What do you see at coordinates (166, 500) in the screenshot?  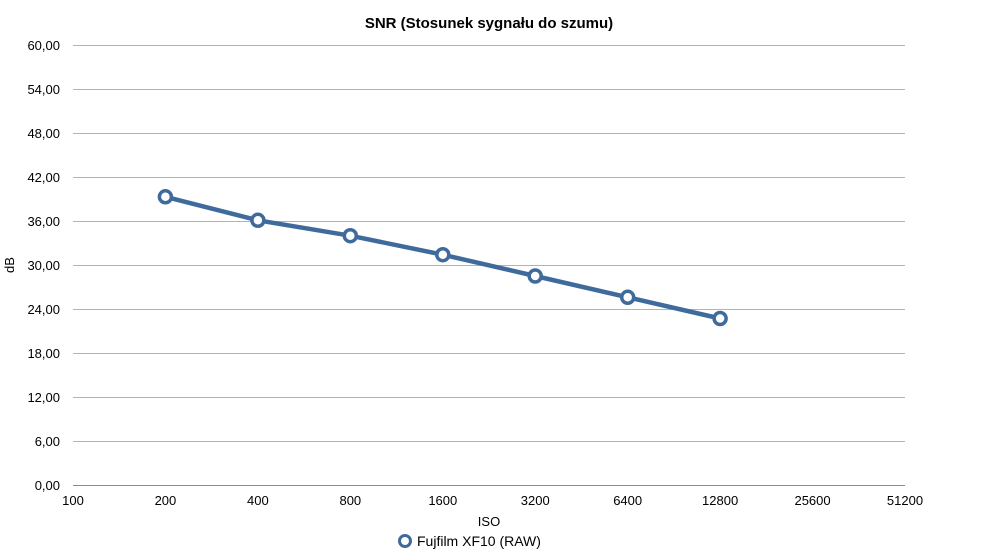 I see `x-tick-label: 200` at bounding box center [166, 500].